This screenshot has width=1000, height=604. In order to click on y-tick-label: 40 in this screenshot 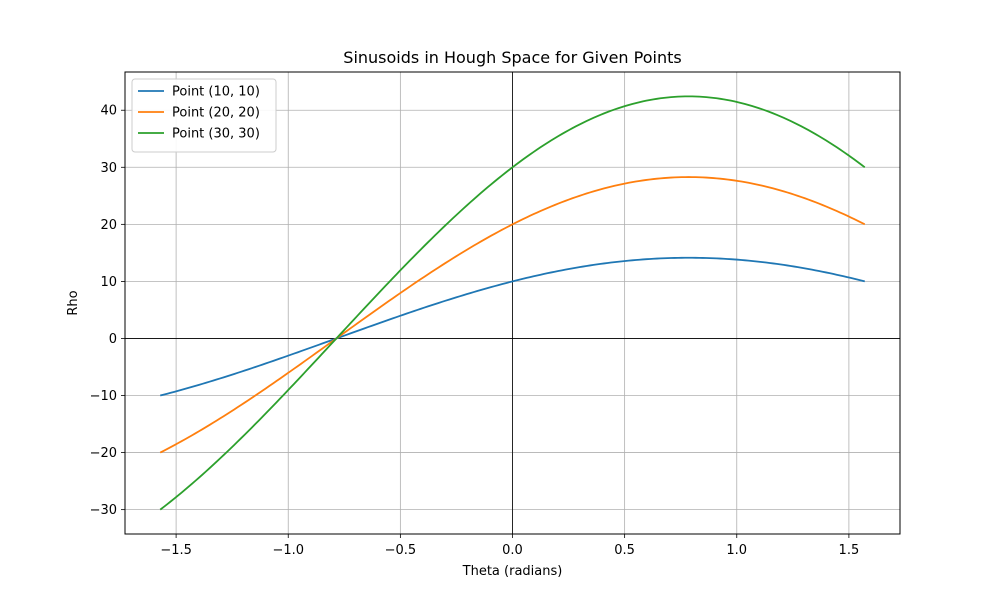, I will do `click(108, 111)`.